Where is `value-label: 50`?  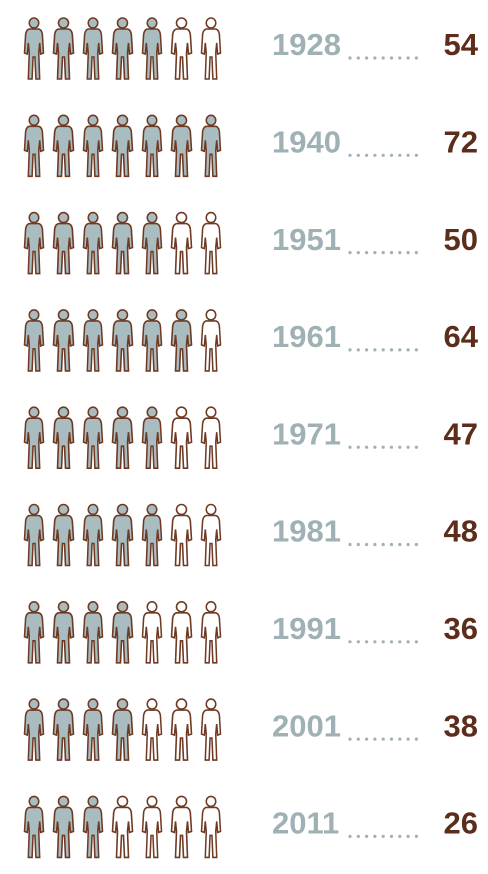 value-label: 50 is located at coordinates (461, 239).